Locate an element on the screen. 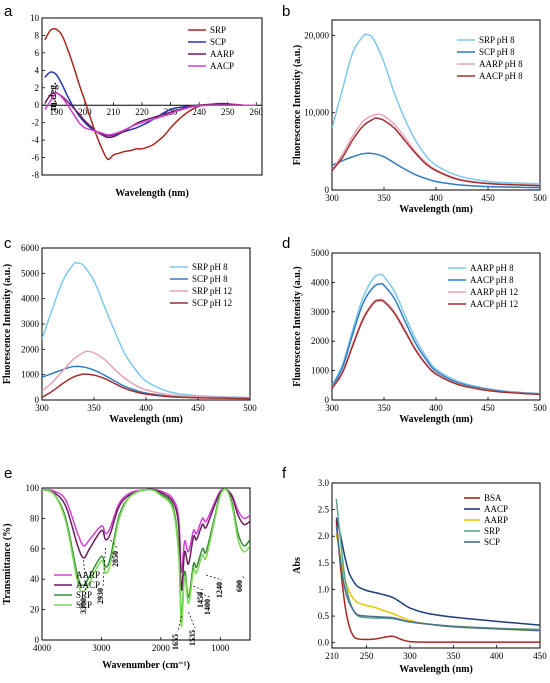  series-line-e-aacp is located at coordinates (146, 539).